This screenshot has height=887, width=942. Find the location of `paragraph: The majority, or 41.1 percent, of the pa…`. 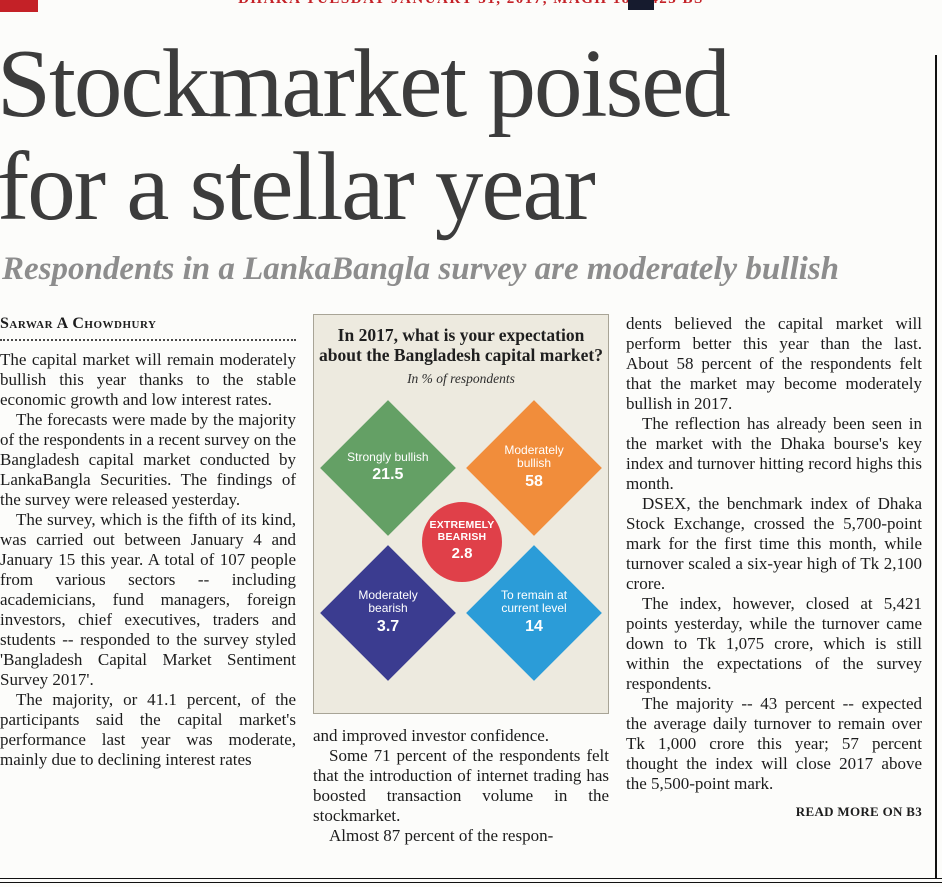

paragraph: The majority, or 41.1 percent, of the pa… is located at coordinates (148, 729).